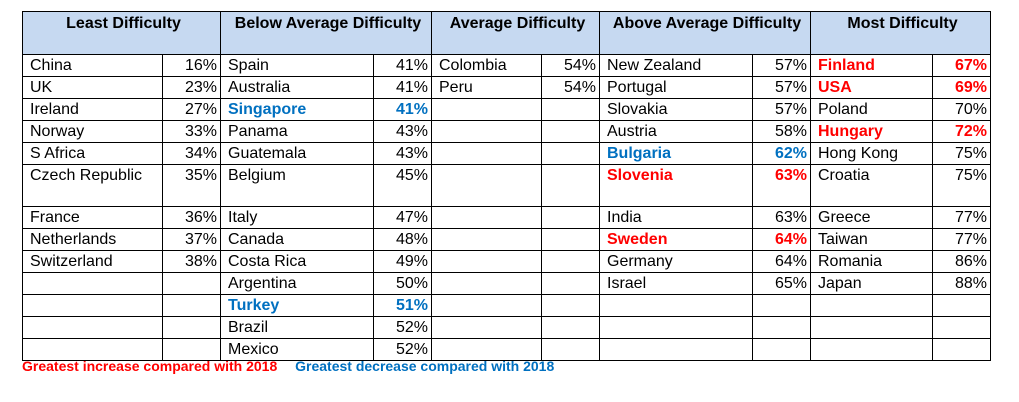 The image size is (1019, 402). Describe the element at coordinates (402, 131) in the screenshot. I see `percentage-cell: 43%` at that location.